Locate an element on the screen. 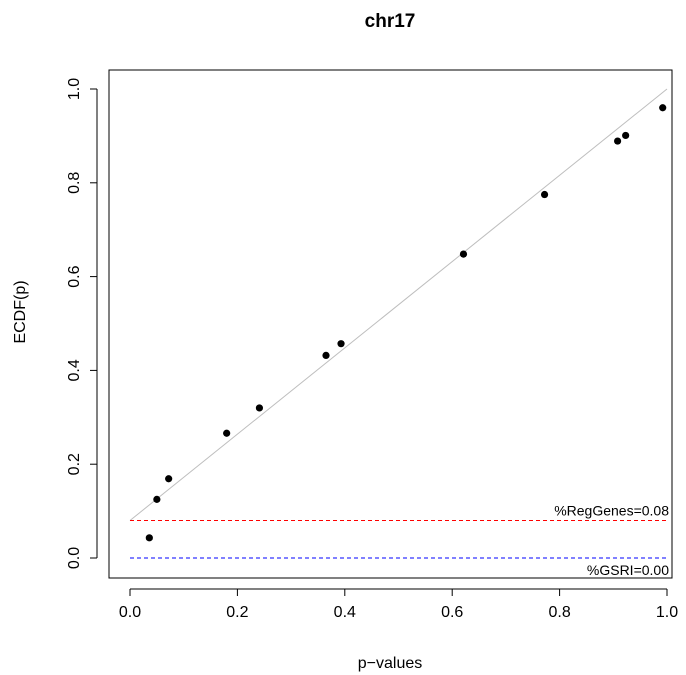  y-tick-label: 0.8 is located at coordinates (74, 183).